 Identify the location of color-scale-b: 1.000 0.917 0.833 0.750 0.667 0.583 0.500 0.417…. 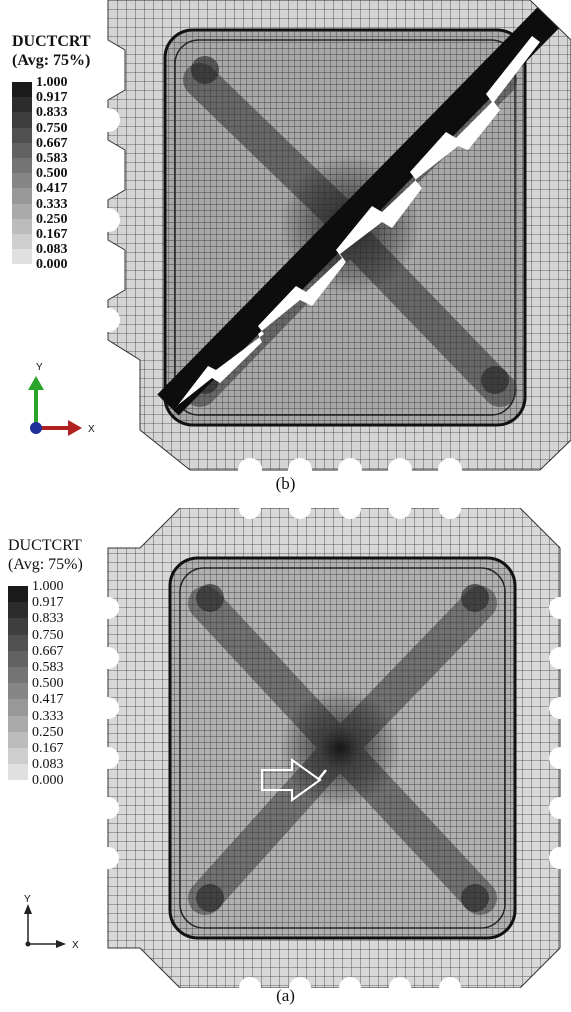
(51, 176).